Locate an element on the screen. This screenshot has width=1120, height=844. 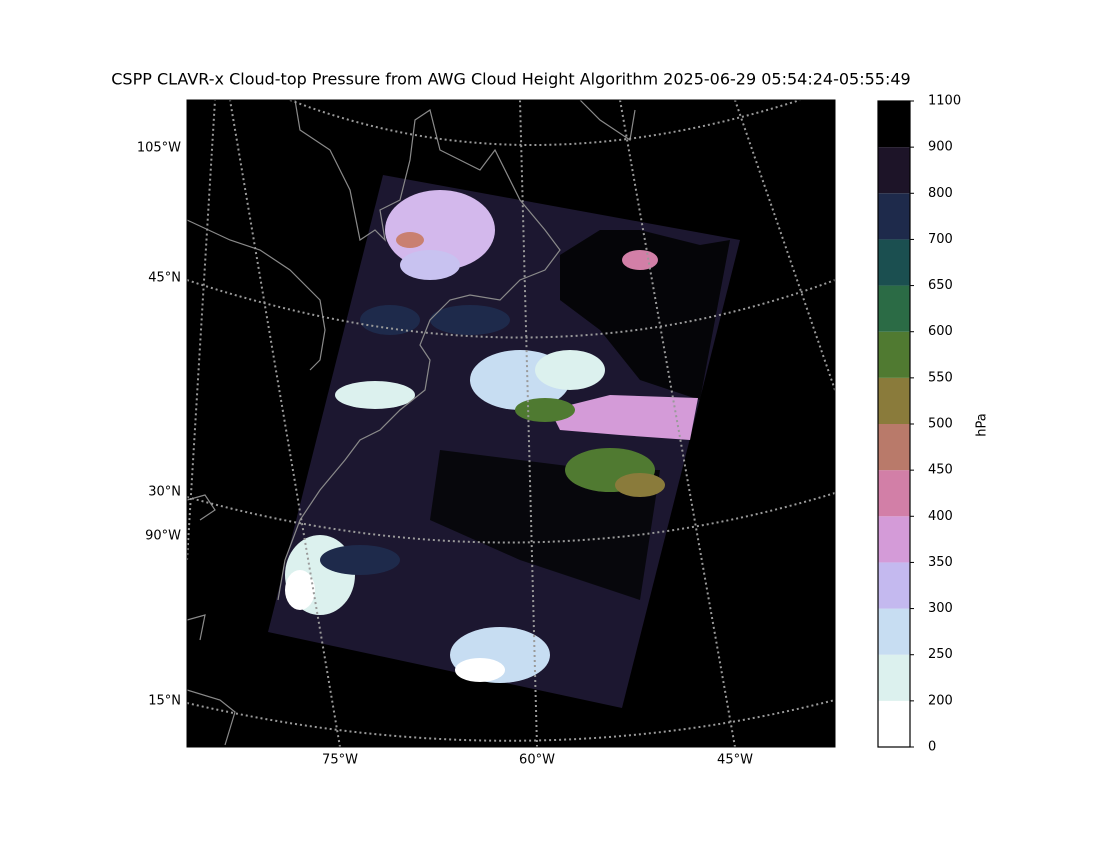
colorbar-tick-label: 450 is located at coordinates (940, 470).